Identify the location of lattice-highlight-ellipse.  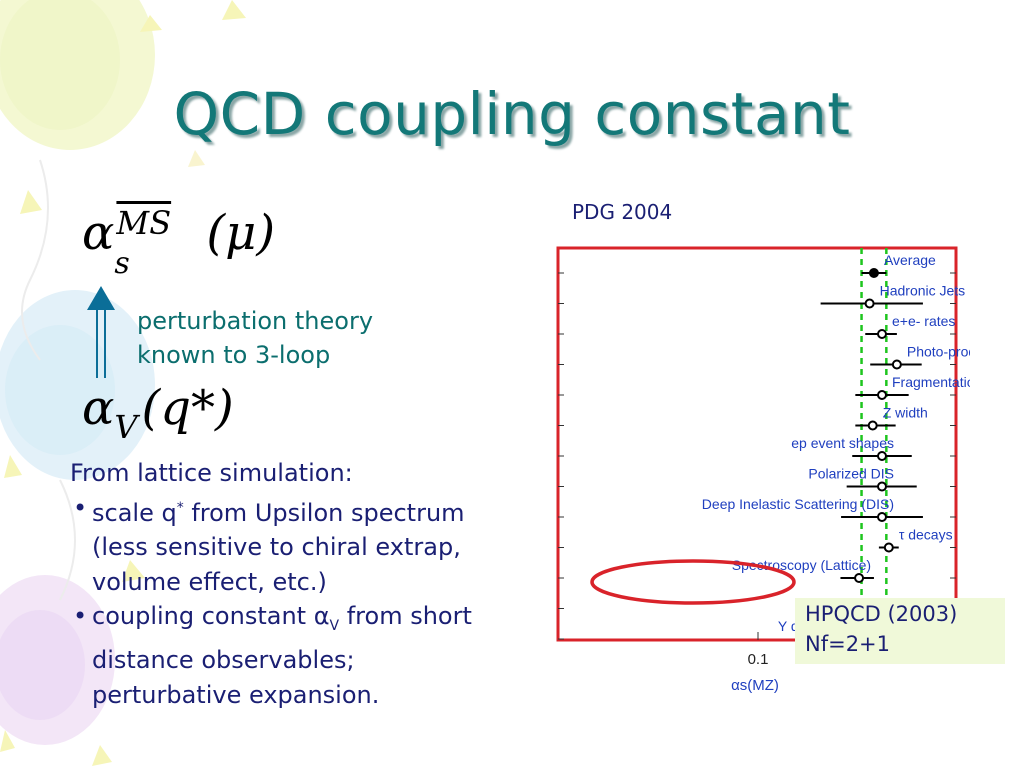
(693, 582).